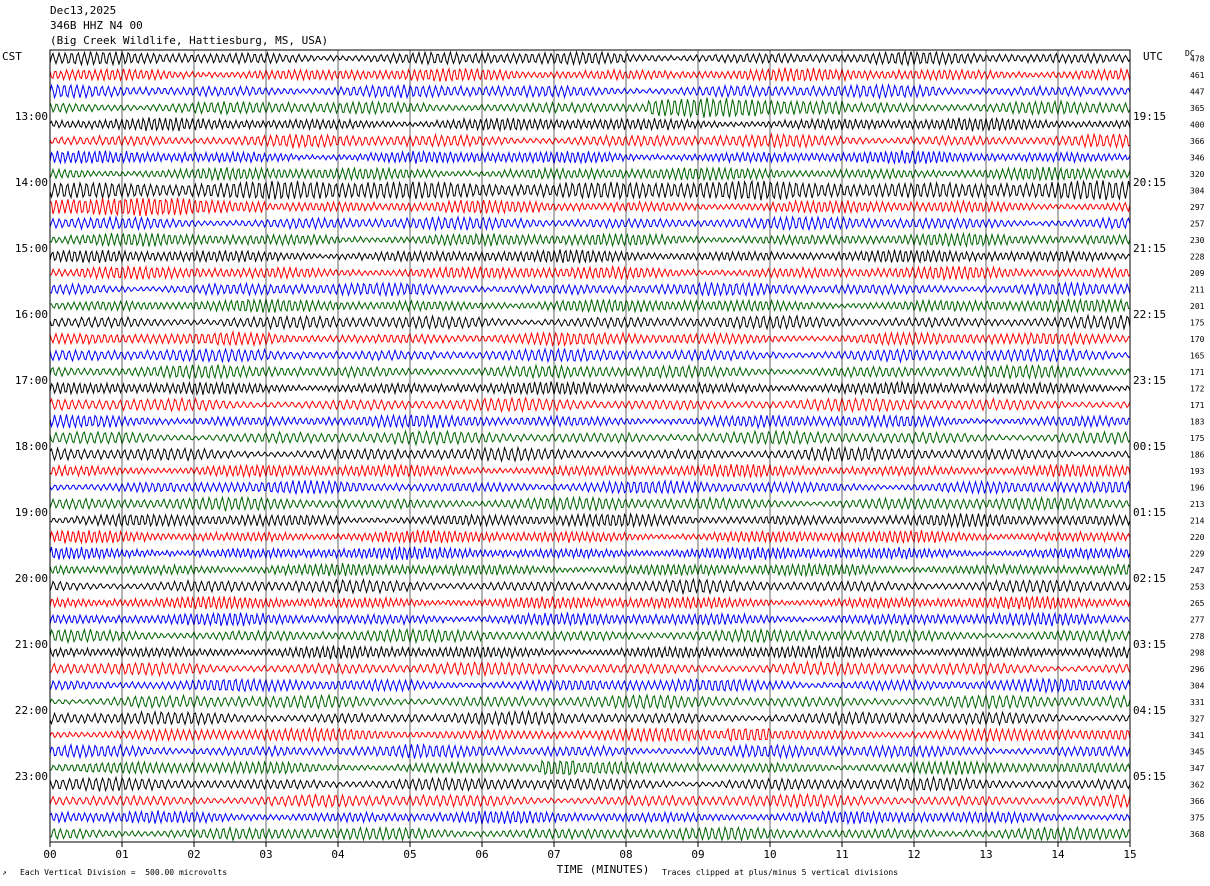 The height and width of the screenshot is (886, 1210). I want to click on dc-offset-label: 211, so click(1197, 289).